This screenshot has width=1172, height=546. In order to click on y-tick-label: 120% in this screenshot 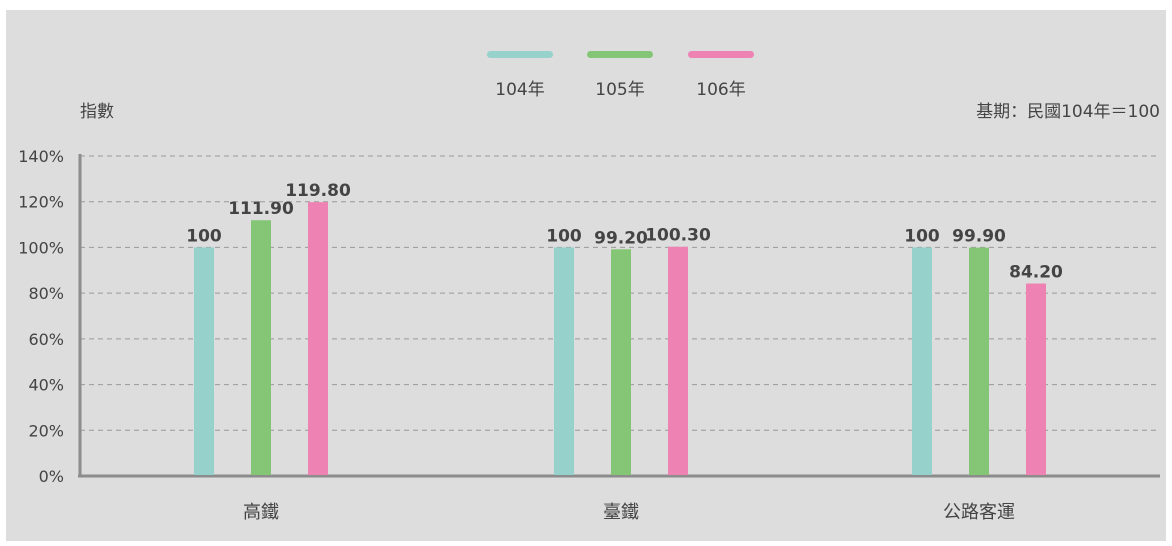, I will do `click(41, 202)`.